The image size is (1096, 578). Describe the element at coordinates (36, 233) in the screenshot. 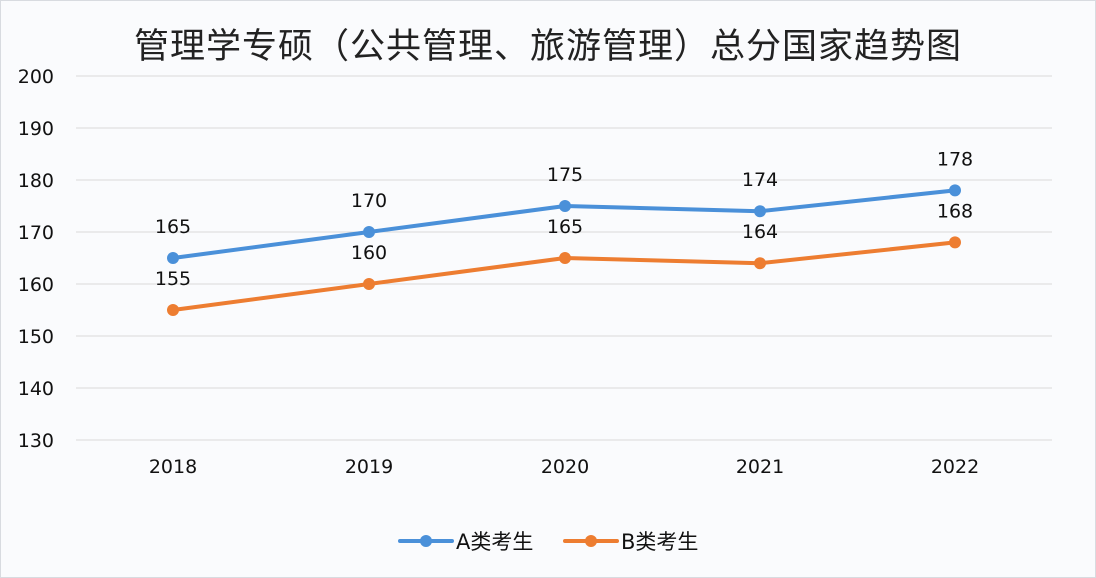

I see `y-tick-label: 170` at that location.